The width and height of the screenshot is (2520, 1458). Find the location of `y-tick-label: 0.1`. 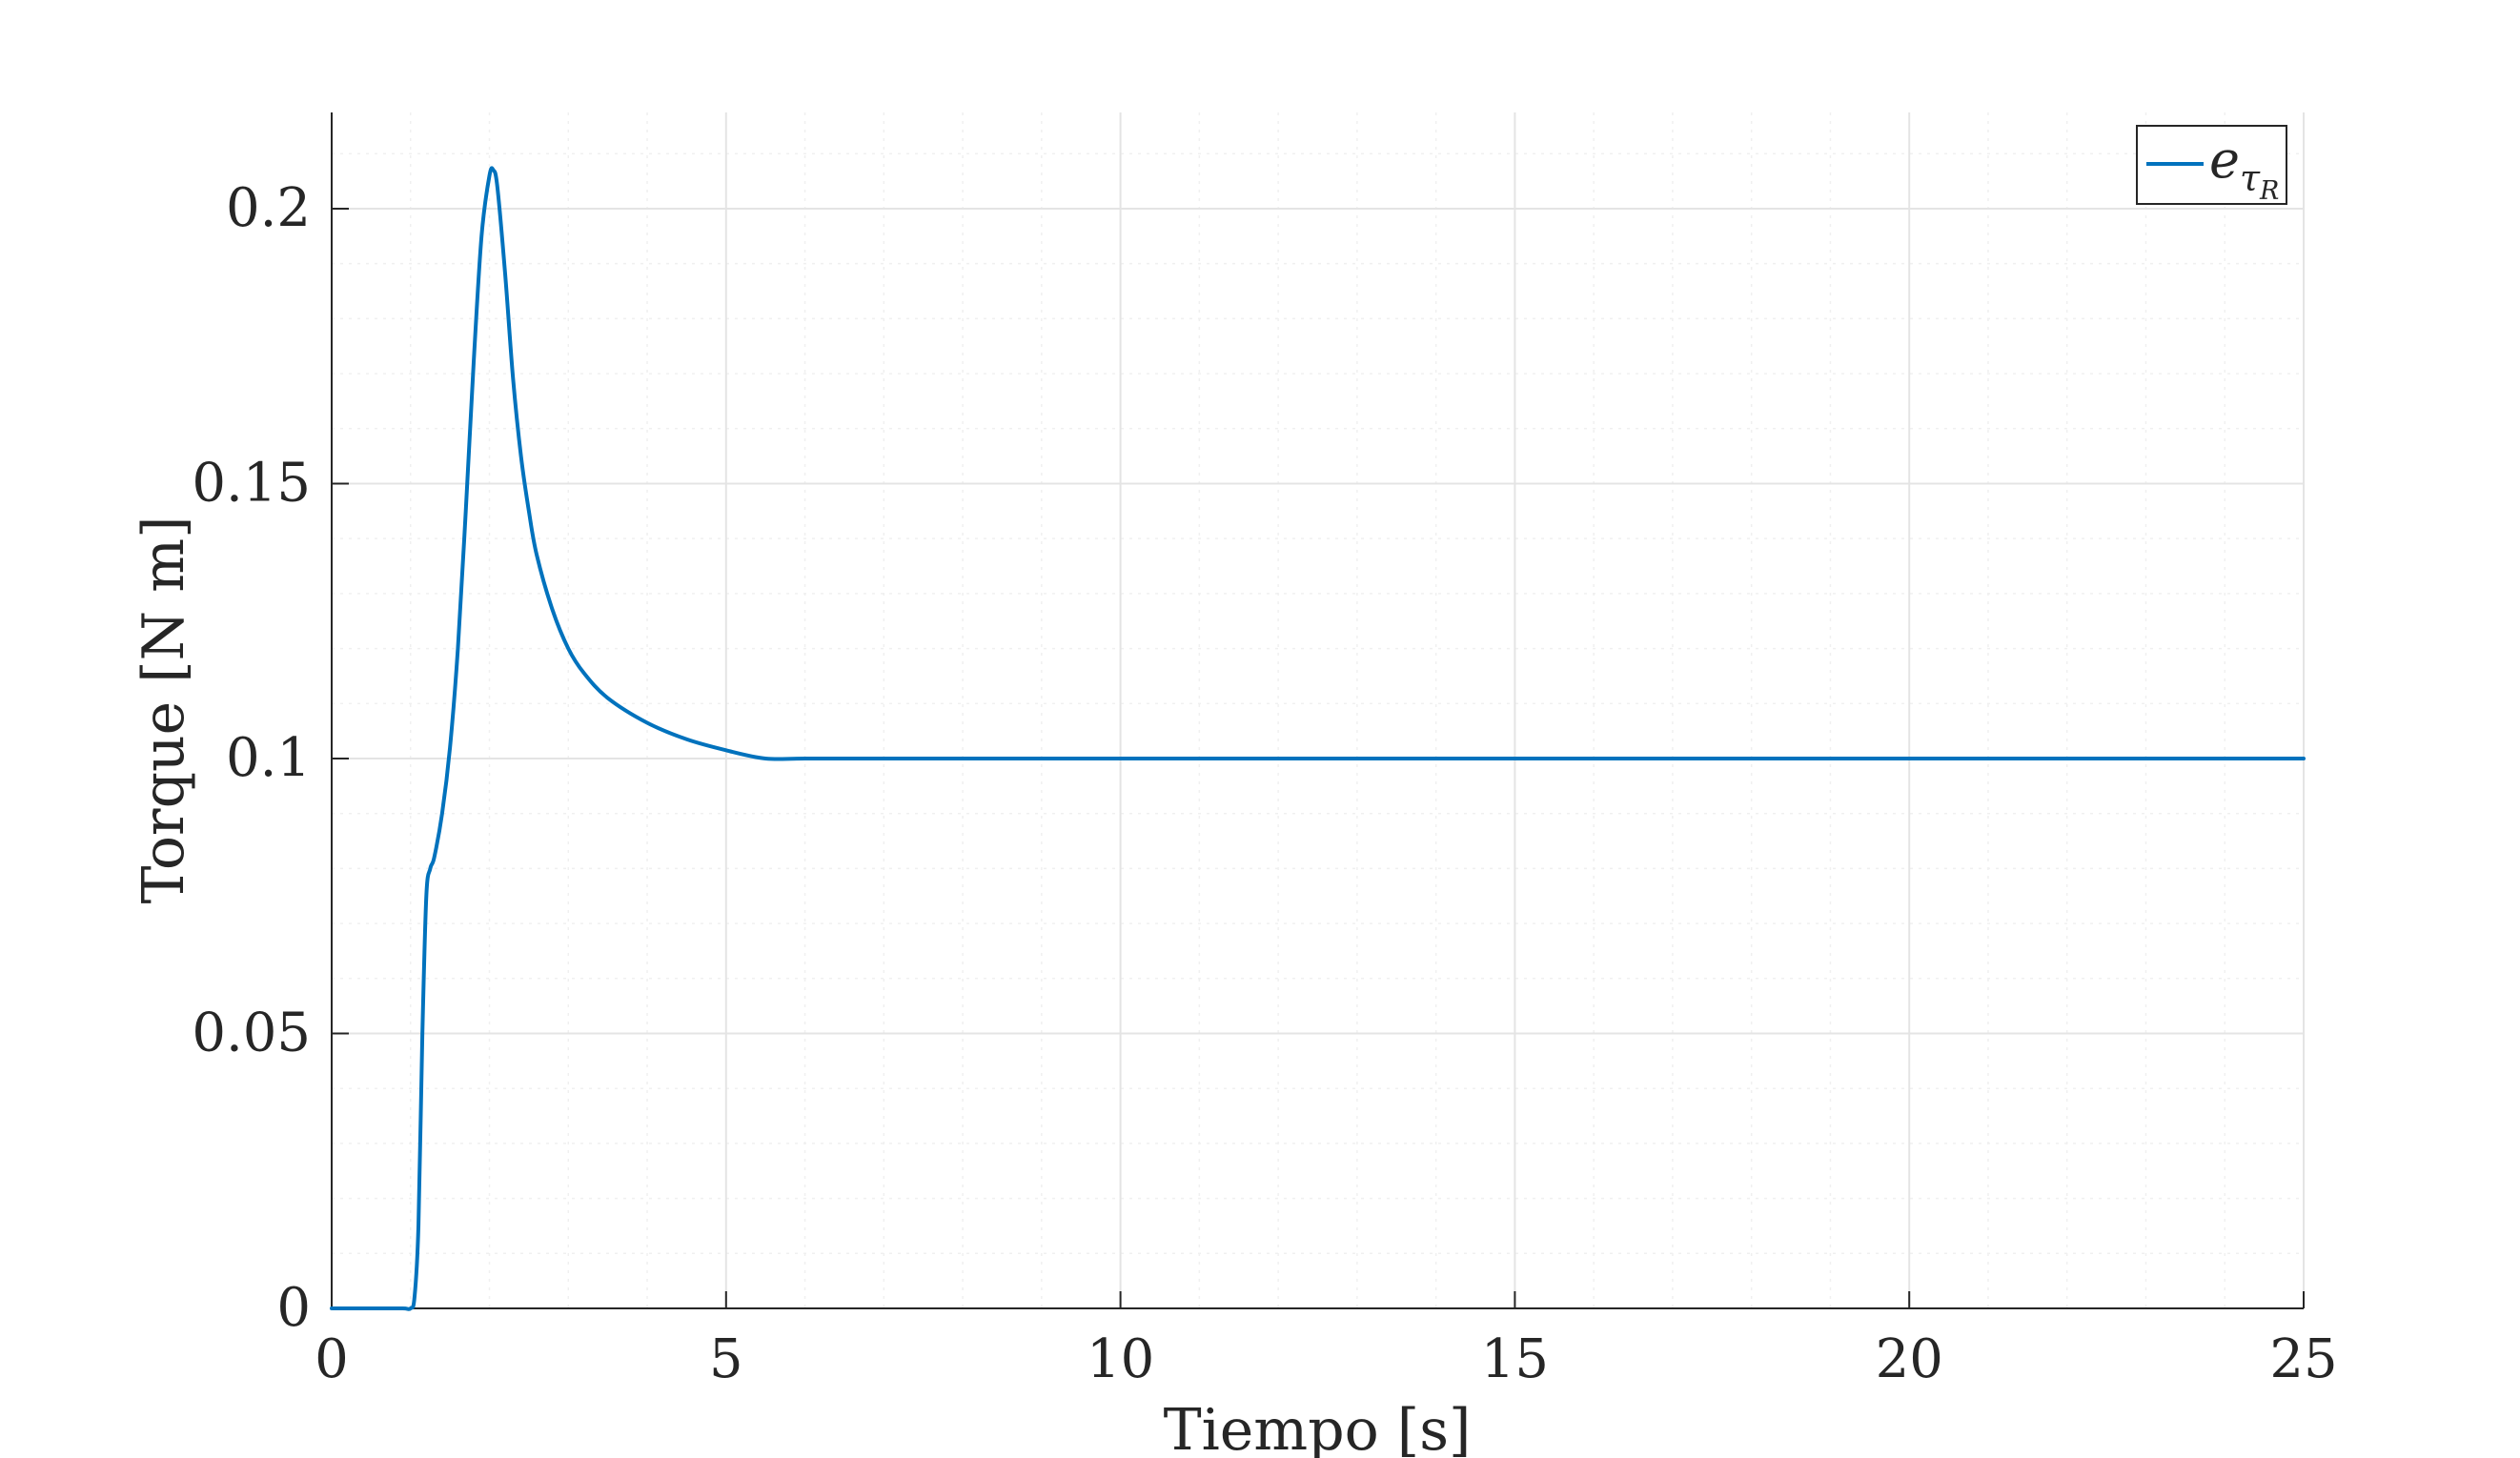

y-tick-label: 0.1 is located at coordinates (268, 758).